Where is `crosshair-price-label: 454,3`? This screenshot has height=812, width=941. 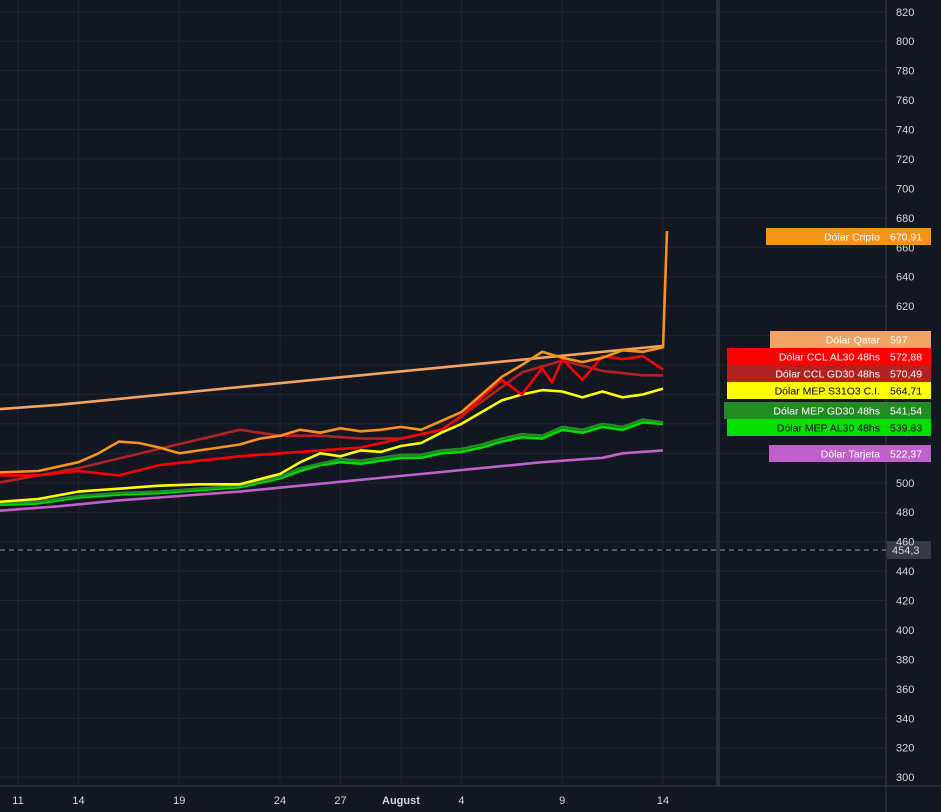
crosshair-price-label: 454,3 is located at coordinates (906, 551).